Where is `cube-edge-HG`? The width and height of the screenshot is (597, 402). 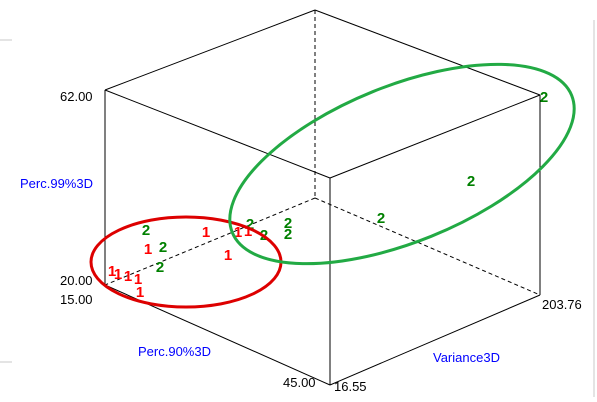
cube-edge-HG is located at coordinates (435, 340).